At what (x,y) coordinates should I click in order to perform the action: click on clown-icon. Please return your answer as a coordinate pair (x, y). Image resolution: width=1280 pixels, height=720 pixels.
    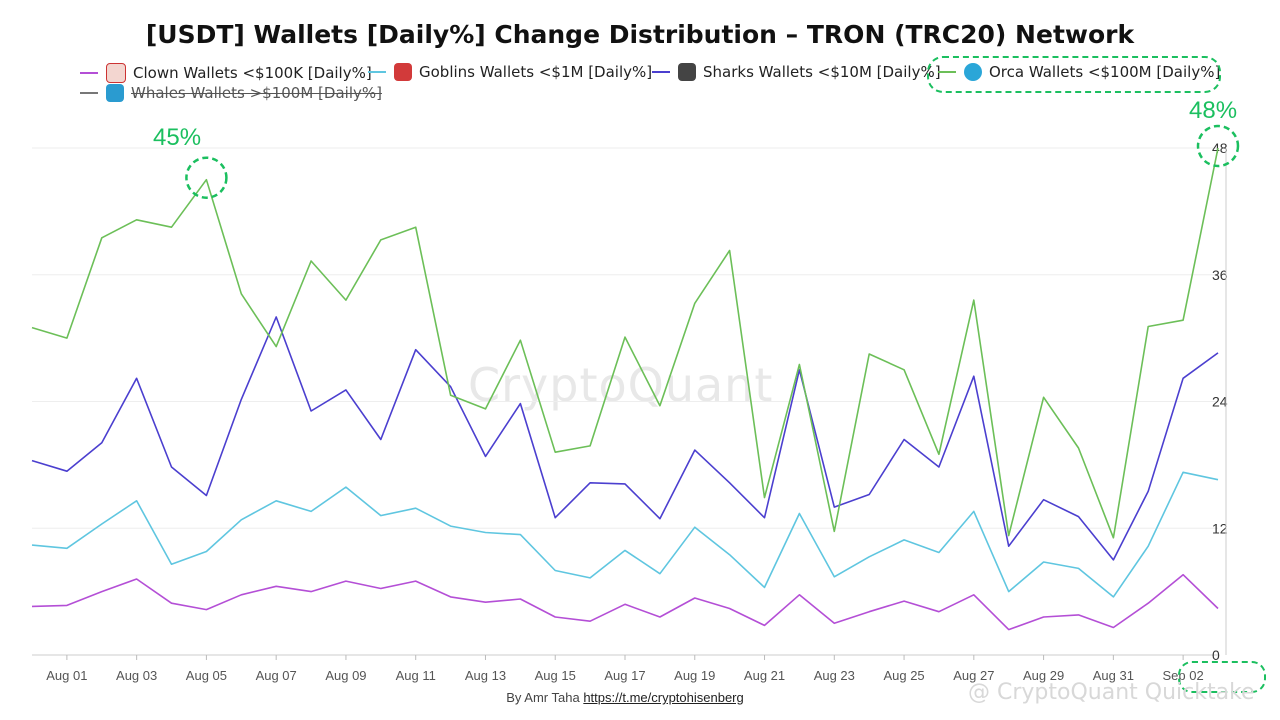
    Looking at the image, I should click on (116, 73).